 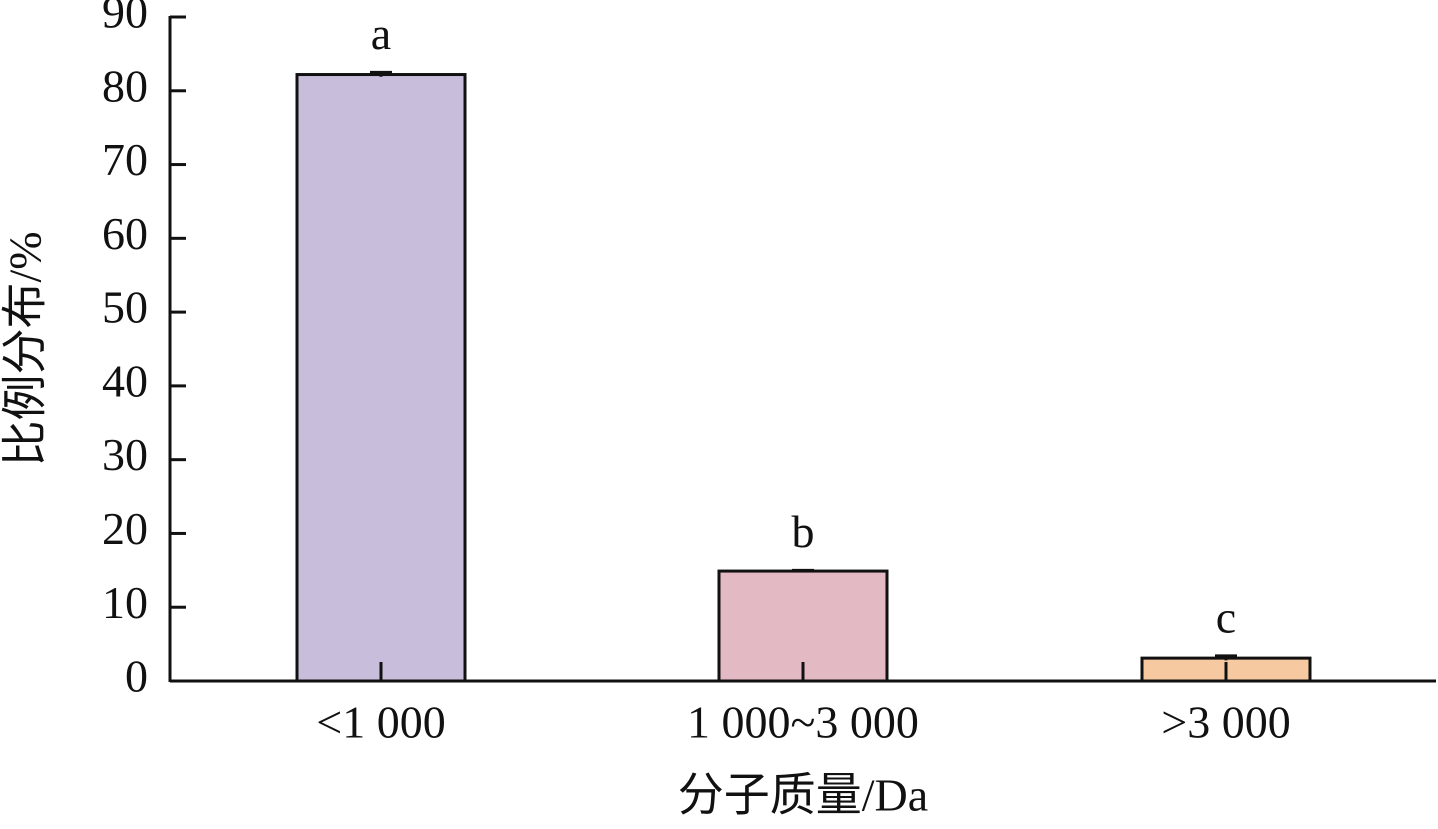 What do you see at coordinates (136, 676) in the screenshot?
I see `y-tick-label: 0` at bounding box center [136, 676].